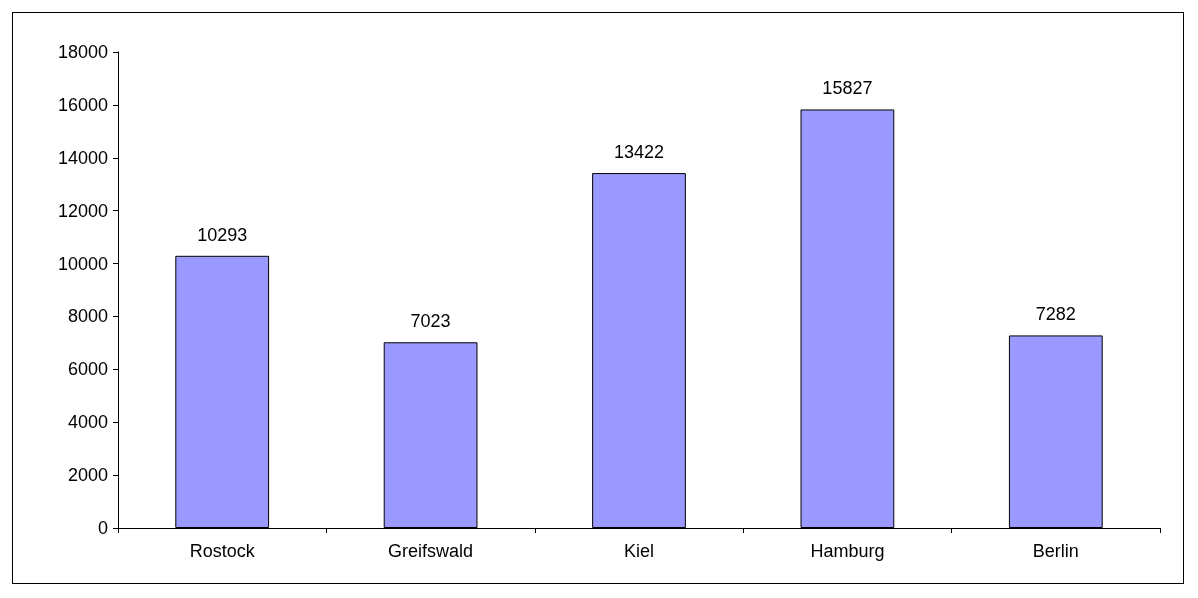  I want to click on y-tick-label: 16000, so click(82, 104).